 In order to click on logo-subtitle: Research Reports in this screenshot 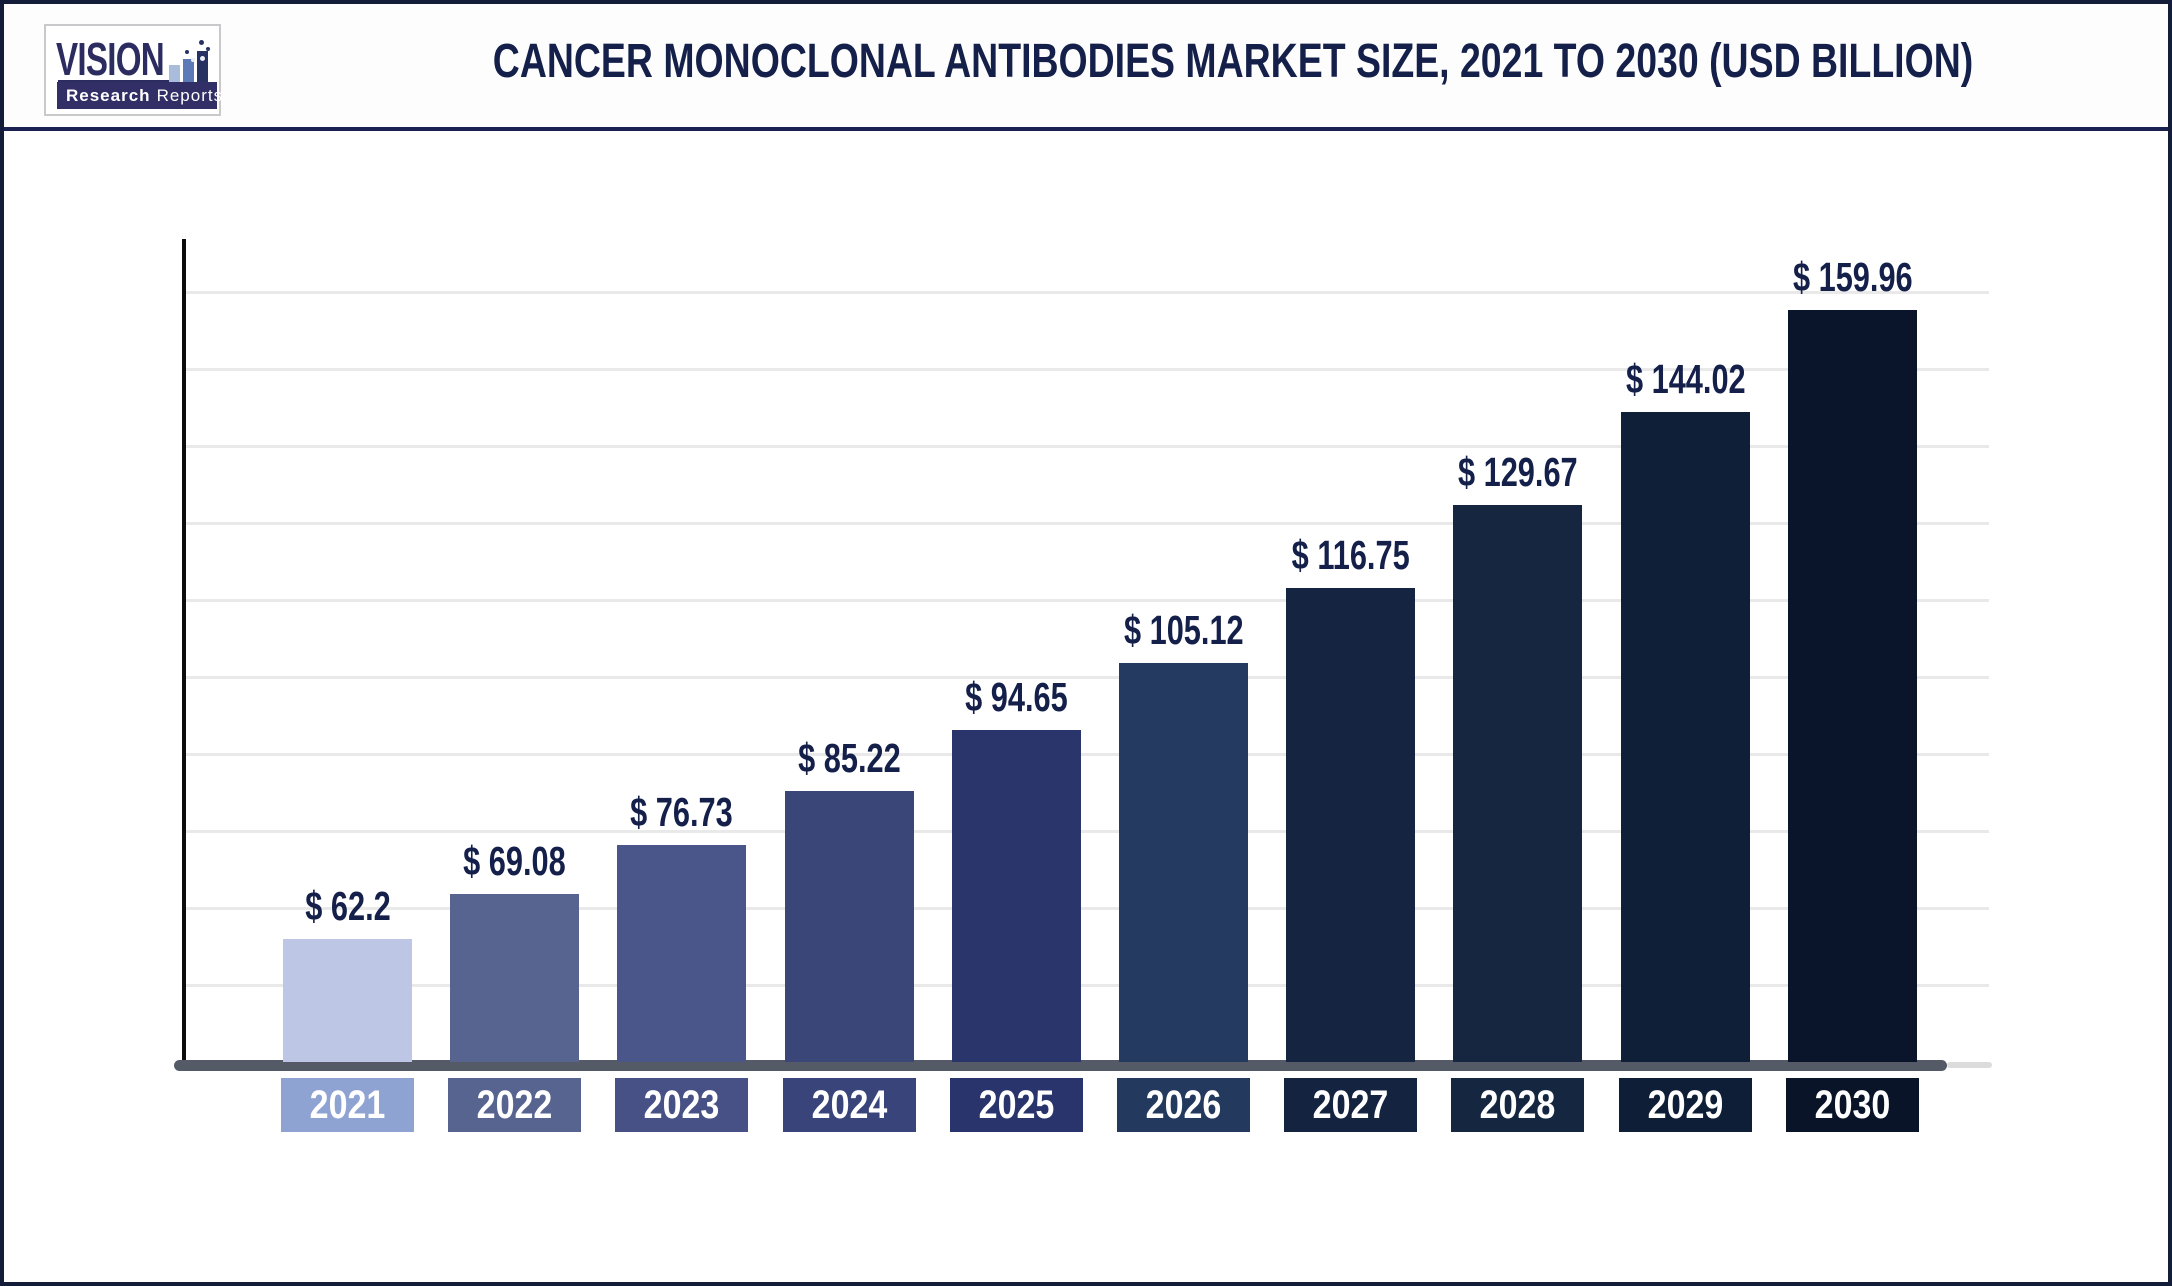, I will do `click(139, 95)`.